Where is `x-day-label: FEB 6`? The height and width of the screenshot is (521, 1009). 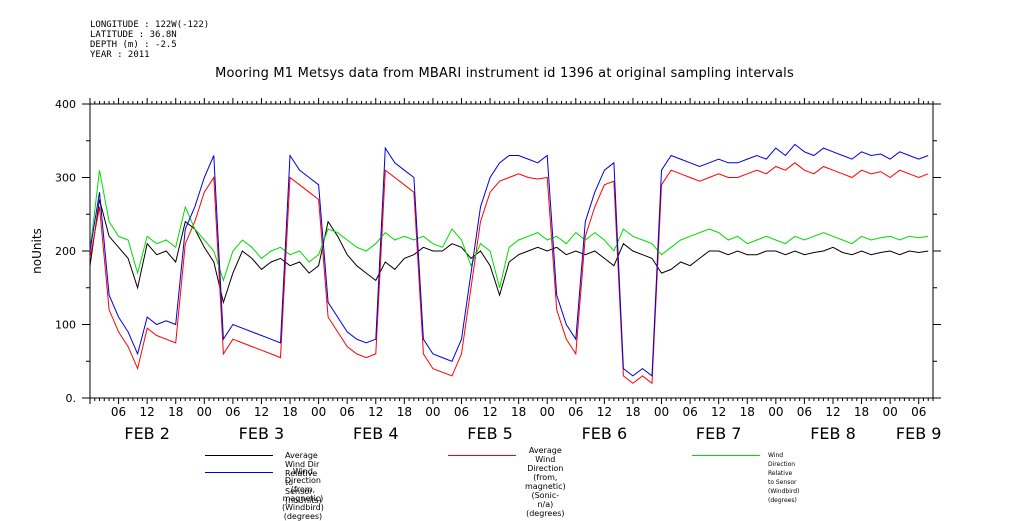
x-day-label: FEB 6 is located at coordinates (605, 433).